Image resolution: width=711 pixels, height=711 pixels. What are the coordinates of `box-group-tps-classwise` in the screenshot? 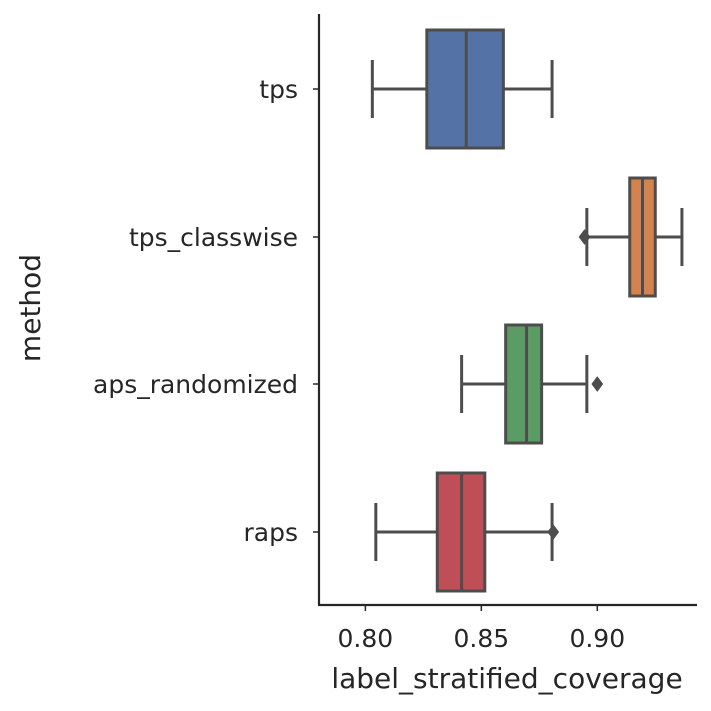 It's located at (631, 237).